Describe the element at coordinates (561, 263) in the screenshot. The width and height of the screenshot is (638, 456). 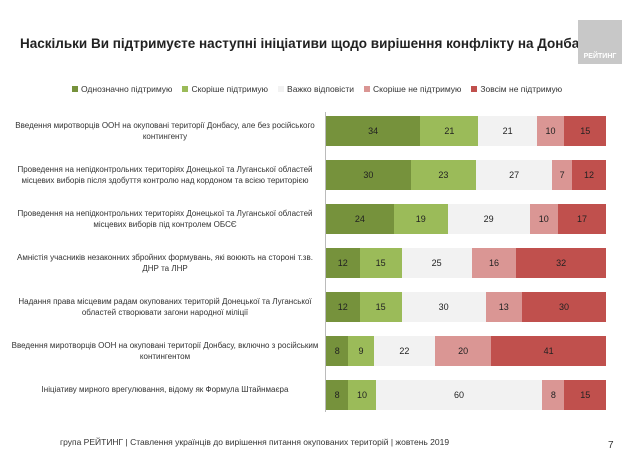
I see `bar-segment: 32` at that location.